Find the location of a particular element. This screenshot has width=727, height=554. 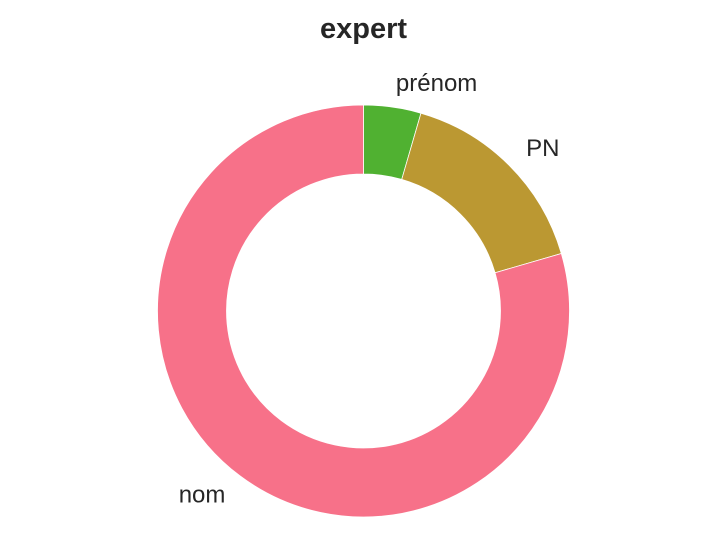

slice-label-2: nom is located at coordinates (202, 494).